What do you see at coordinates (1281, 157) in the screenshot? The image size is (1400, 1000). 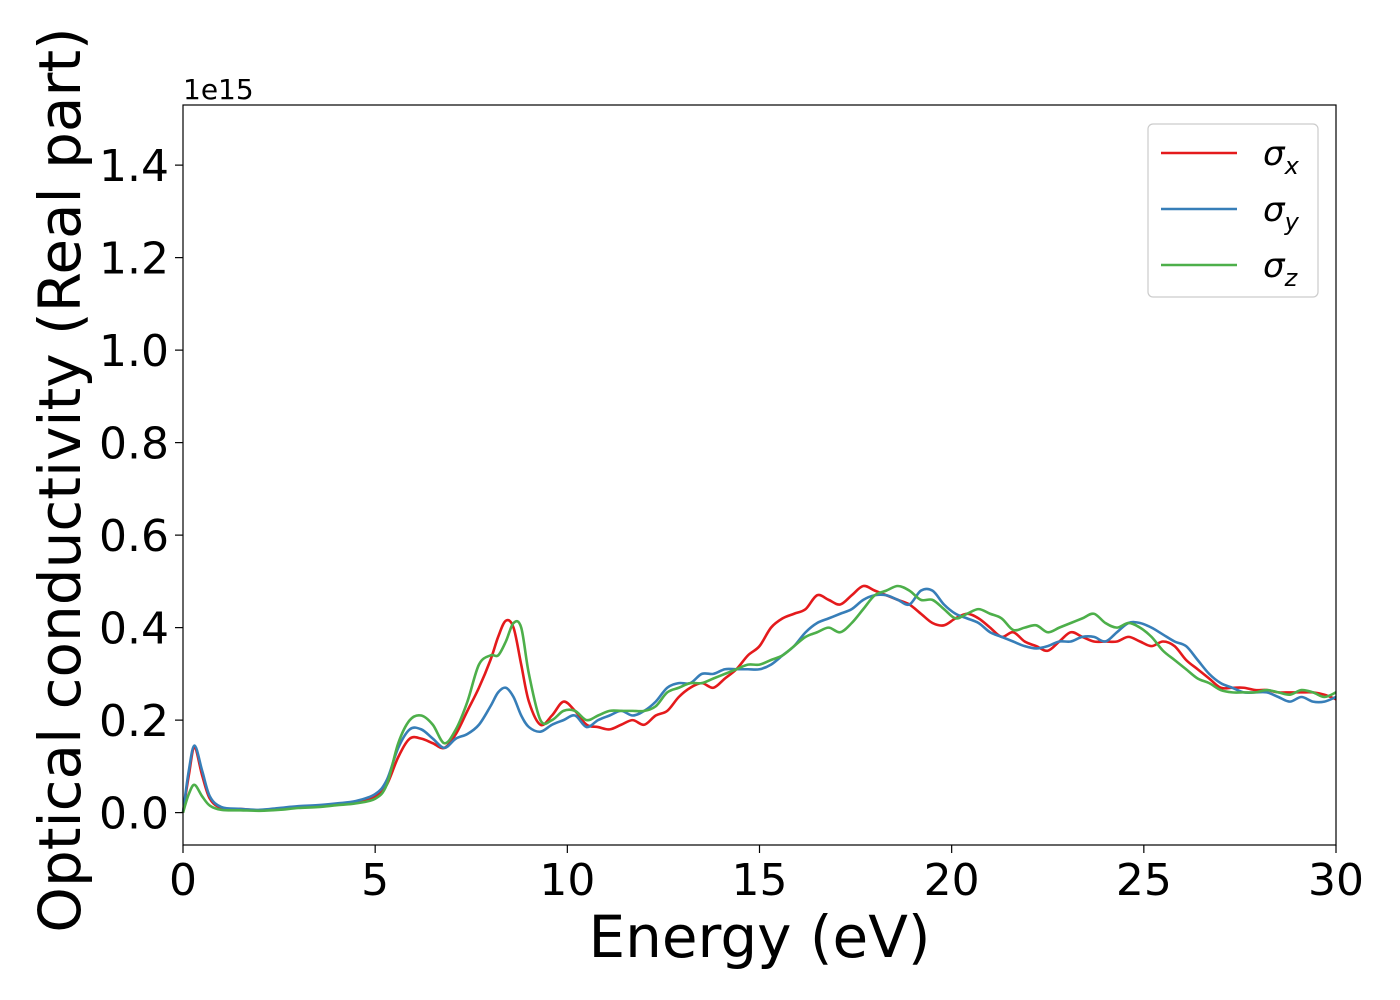 I see `legend-label: σx` at bounding box center [1281, 157].